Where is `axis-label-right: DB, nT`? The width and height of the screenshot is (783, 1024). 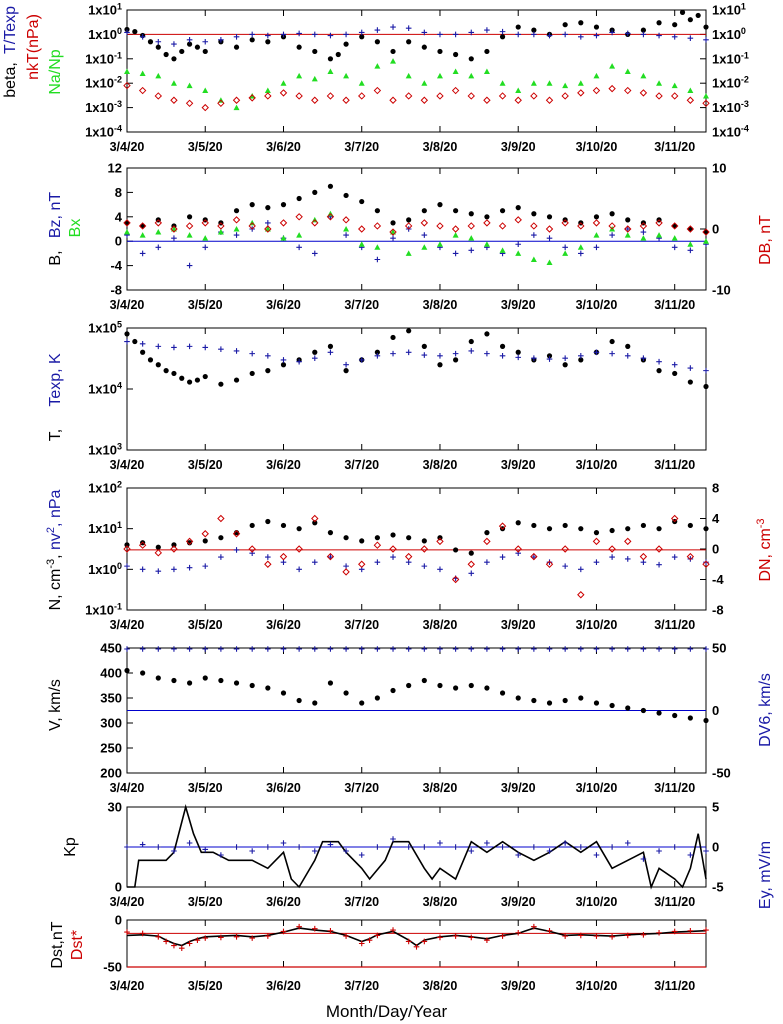 axis-label-right: DB, nT is located at coordinates (765, 240).